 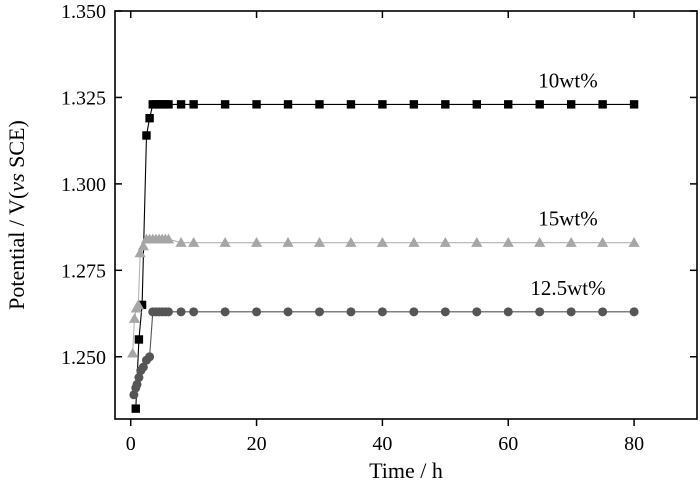 I want to click on x-tick-label: 60, so click(x=508, y=444).